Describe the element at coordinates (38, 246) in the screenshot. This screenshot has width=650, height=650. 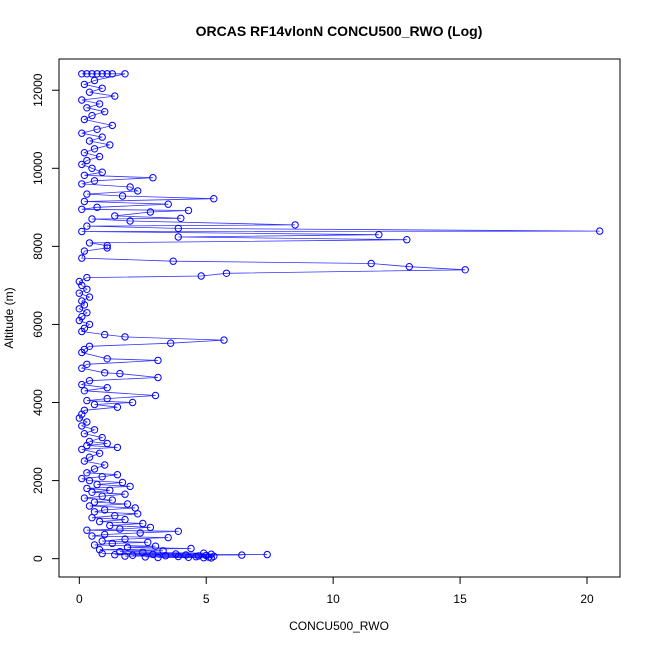
I see `y-tick-label: 8000` at that location.